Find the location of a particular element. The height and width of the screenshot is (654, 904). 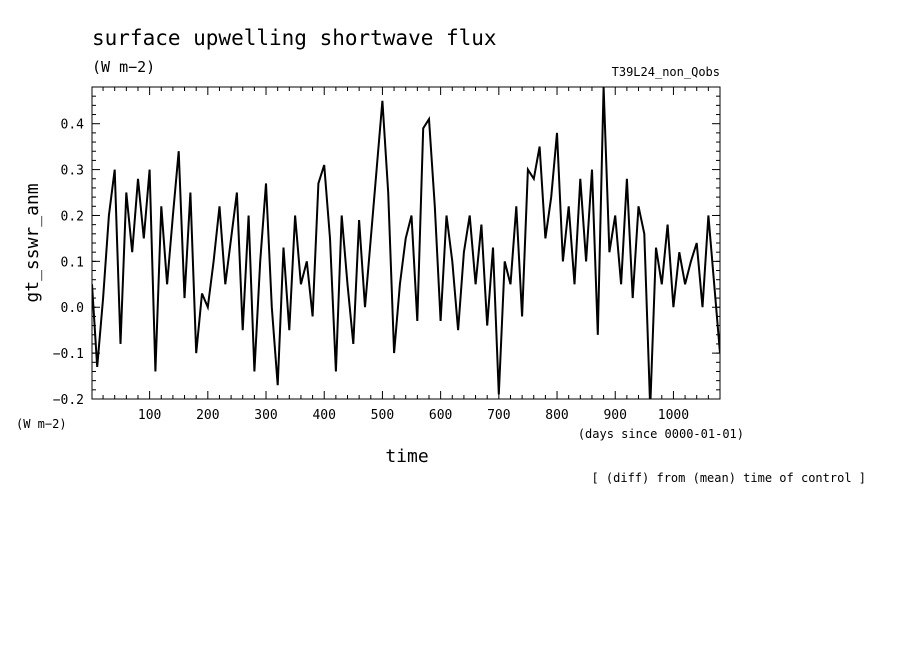

x-tick-label: 1000 is located at coordinates (673, 415).